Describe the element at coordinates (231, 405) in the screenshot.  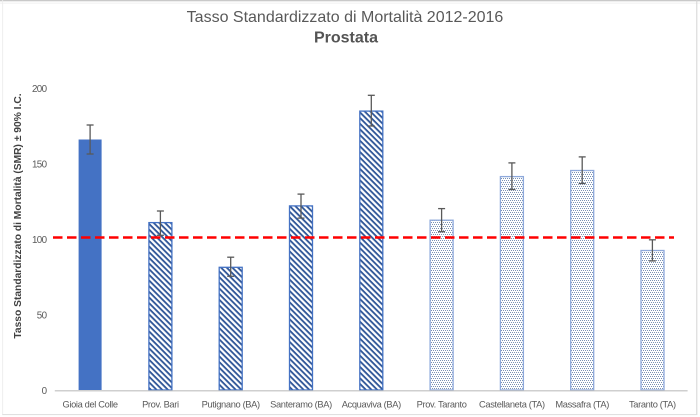
I see `svg-text: Putignano (BA)` at that location.